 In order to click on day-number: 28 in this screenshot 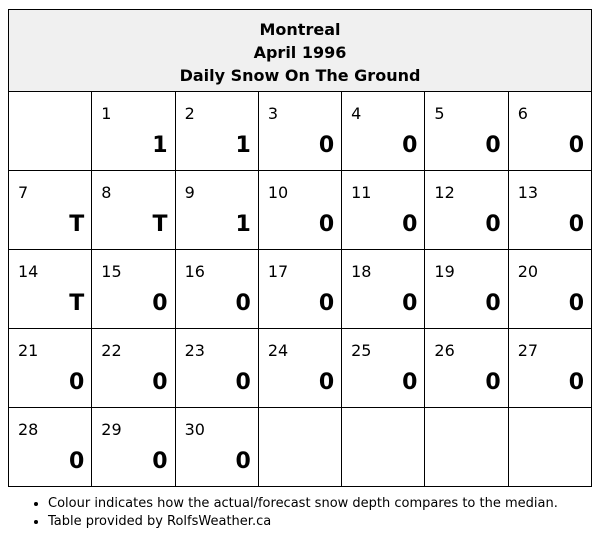, I will do `click(28, 429)`.